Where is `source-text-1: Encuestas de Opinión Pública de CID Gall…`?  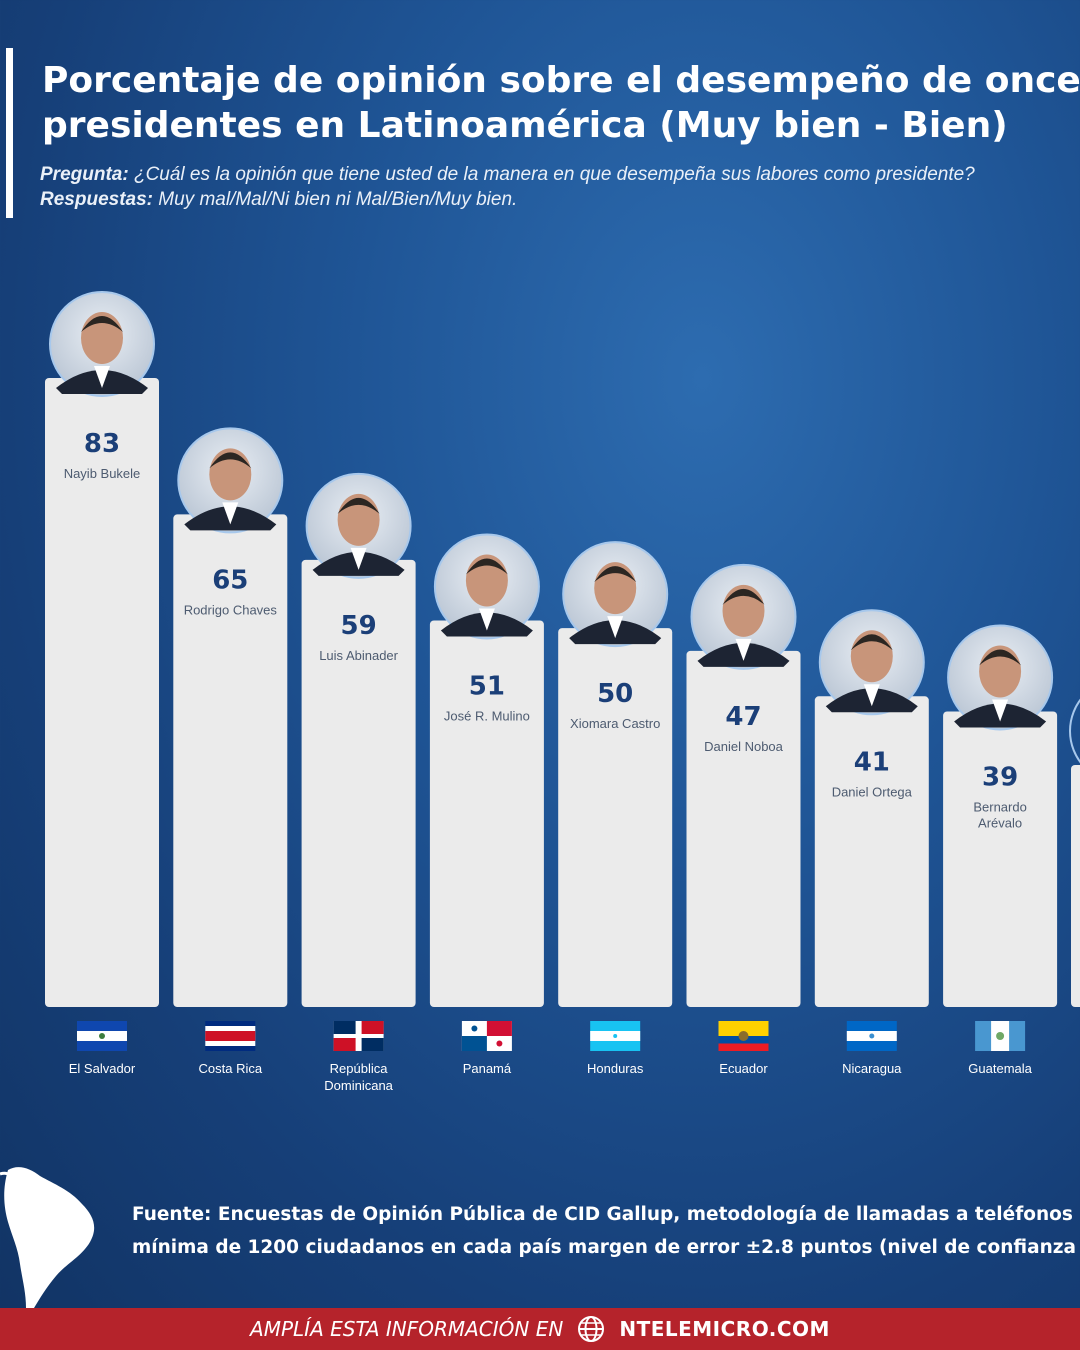
source-text-1: Encuestas de Opinión Pública de CID Gall… is located at coordinates (642, 1214).